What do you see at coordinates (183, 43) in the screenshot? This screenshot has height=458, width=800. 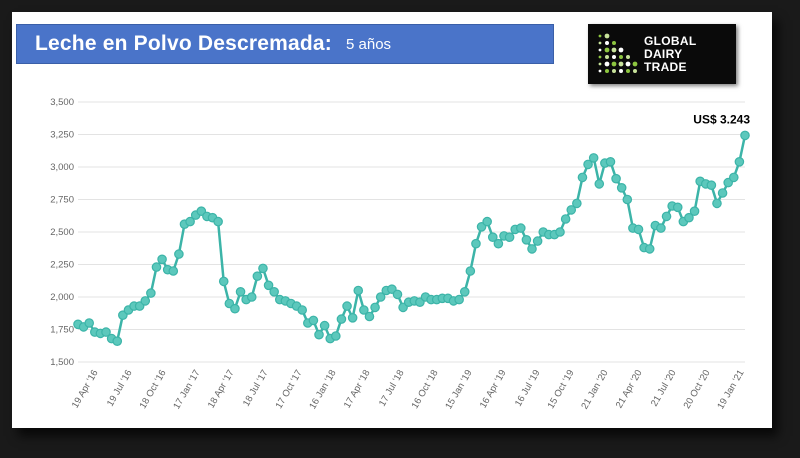 I see `chart-title: Leche en Polvo Descremada:` at bounding box center [183, 43].